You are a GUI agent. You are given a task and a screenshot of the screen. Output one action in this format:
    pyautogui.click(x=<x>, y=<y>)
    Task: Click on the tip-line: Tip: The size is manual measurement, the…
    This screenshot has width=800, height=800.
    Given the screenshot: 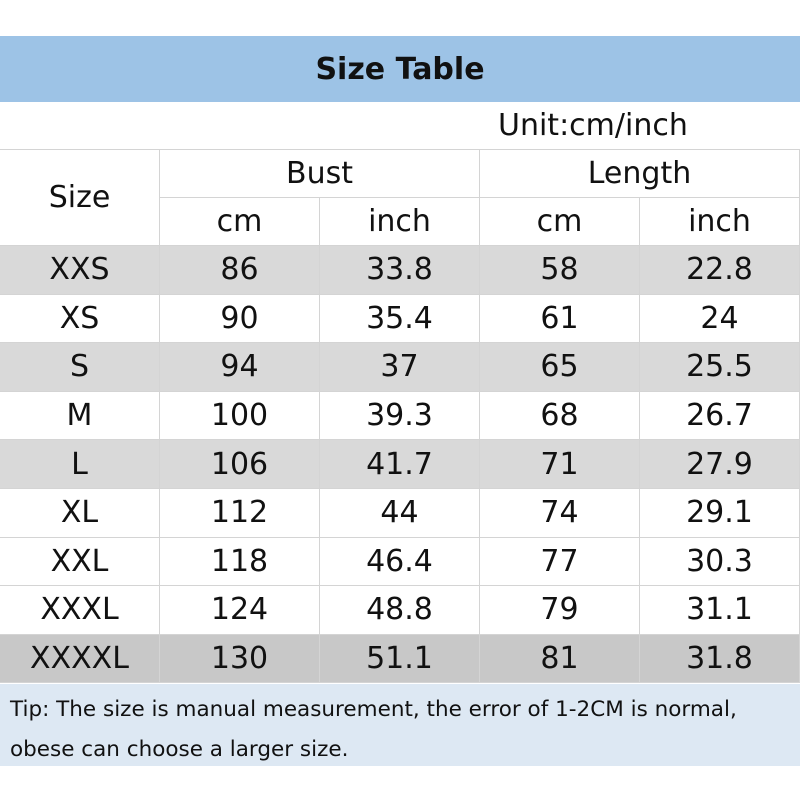 What is the action you would take?
    pyautogui.click(x=373, y=709)
    